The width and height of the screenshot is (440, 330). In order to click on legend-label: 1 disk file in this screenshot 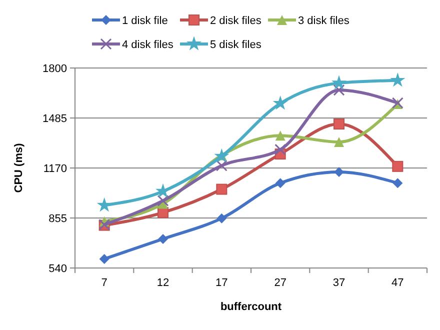, I will do `click(145, 20)`.